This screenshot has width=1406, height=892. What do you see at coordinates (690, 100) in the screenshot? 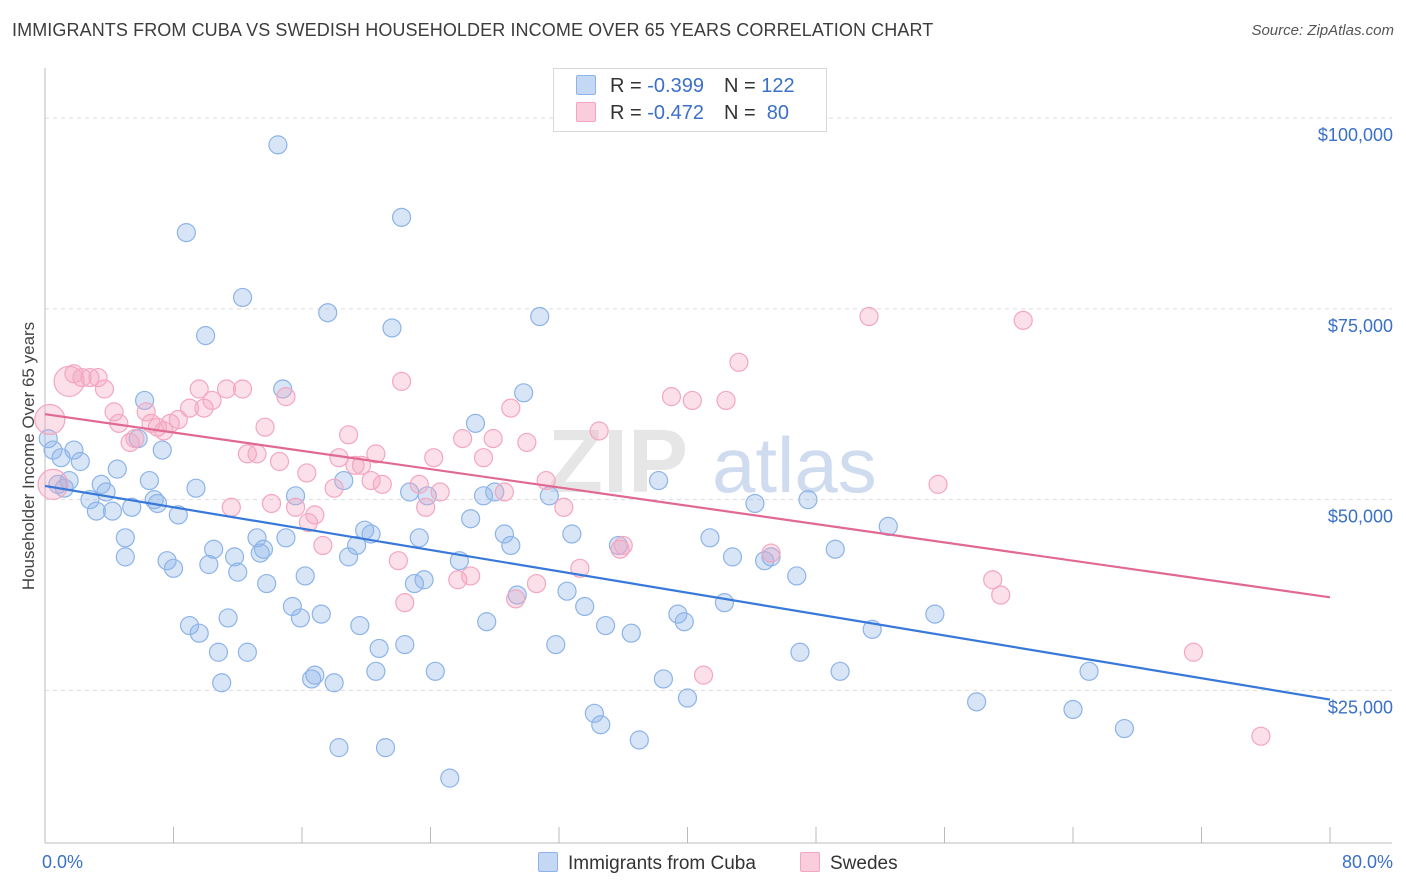
I see `stats-legend: R = -0.399 N = 122 R = -0.472 N = 80` at bounding box center [690, 100].